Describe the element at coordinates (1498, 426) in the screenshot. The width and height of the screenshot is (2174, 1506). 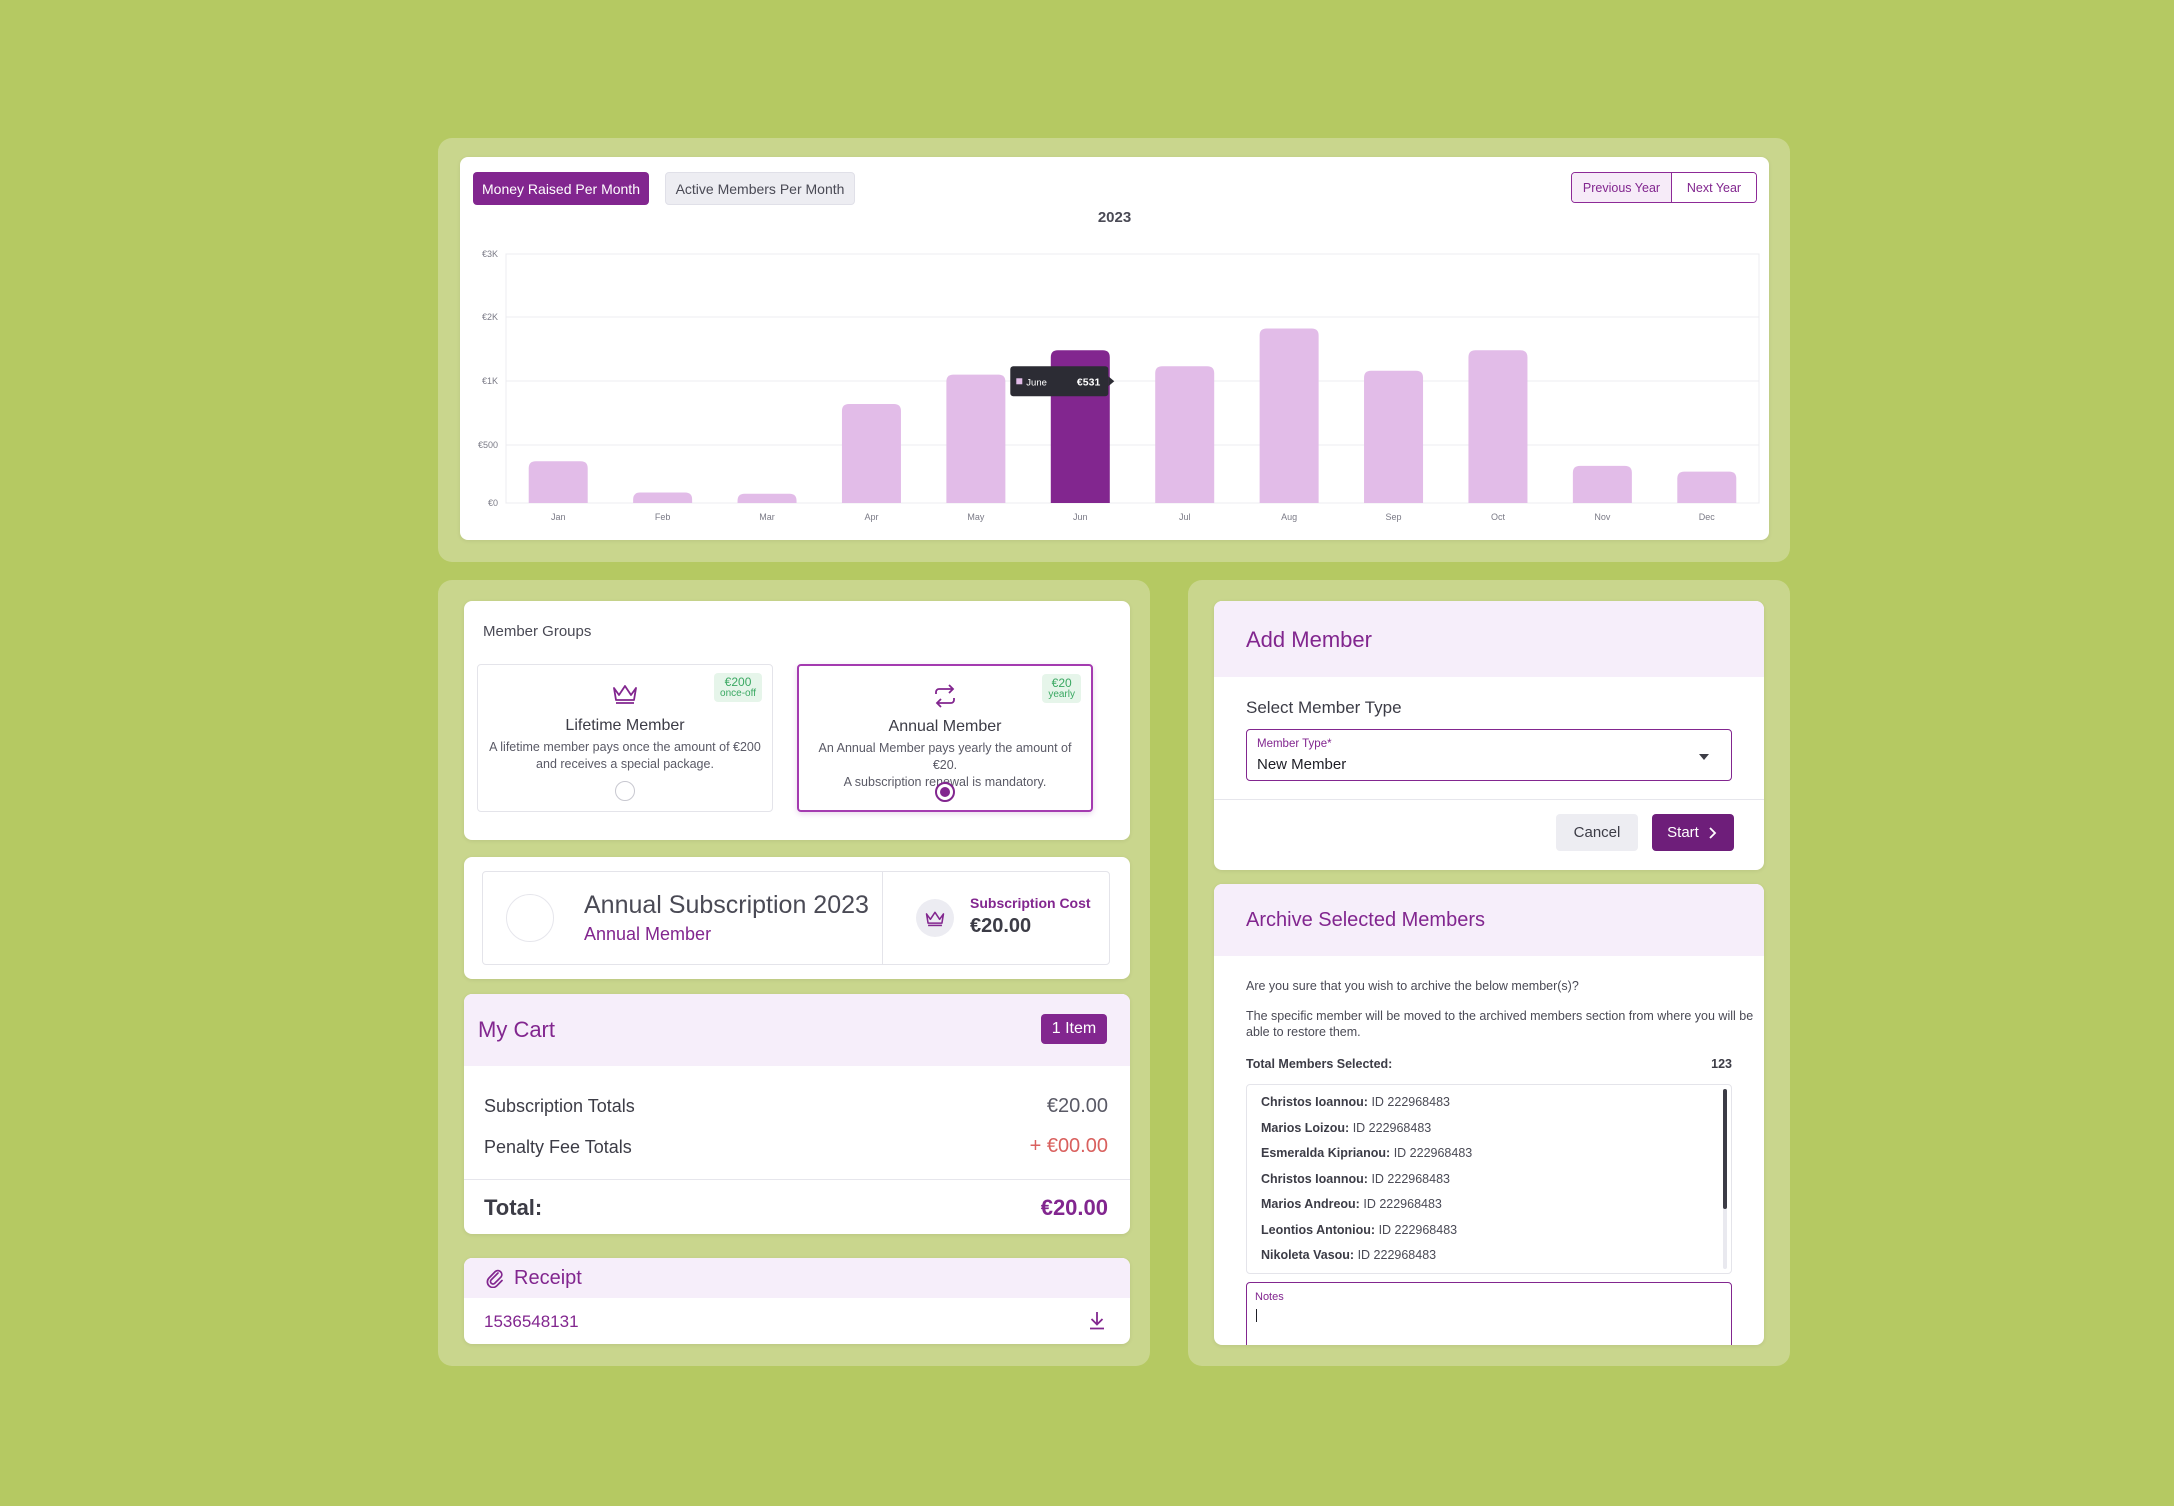
I see `bar-oct` at that location.